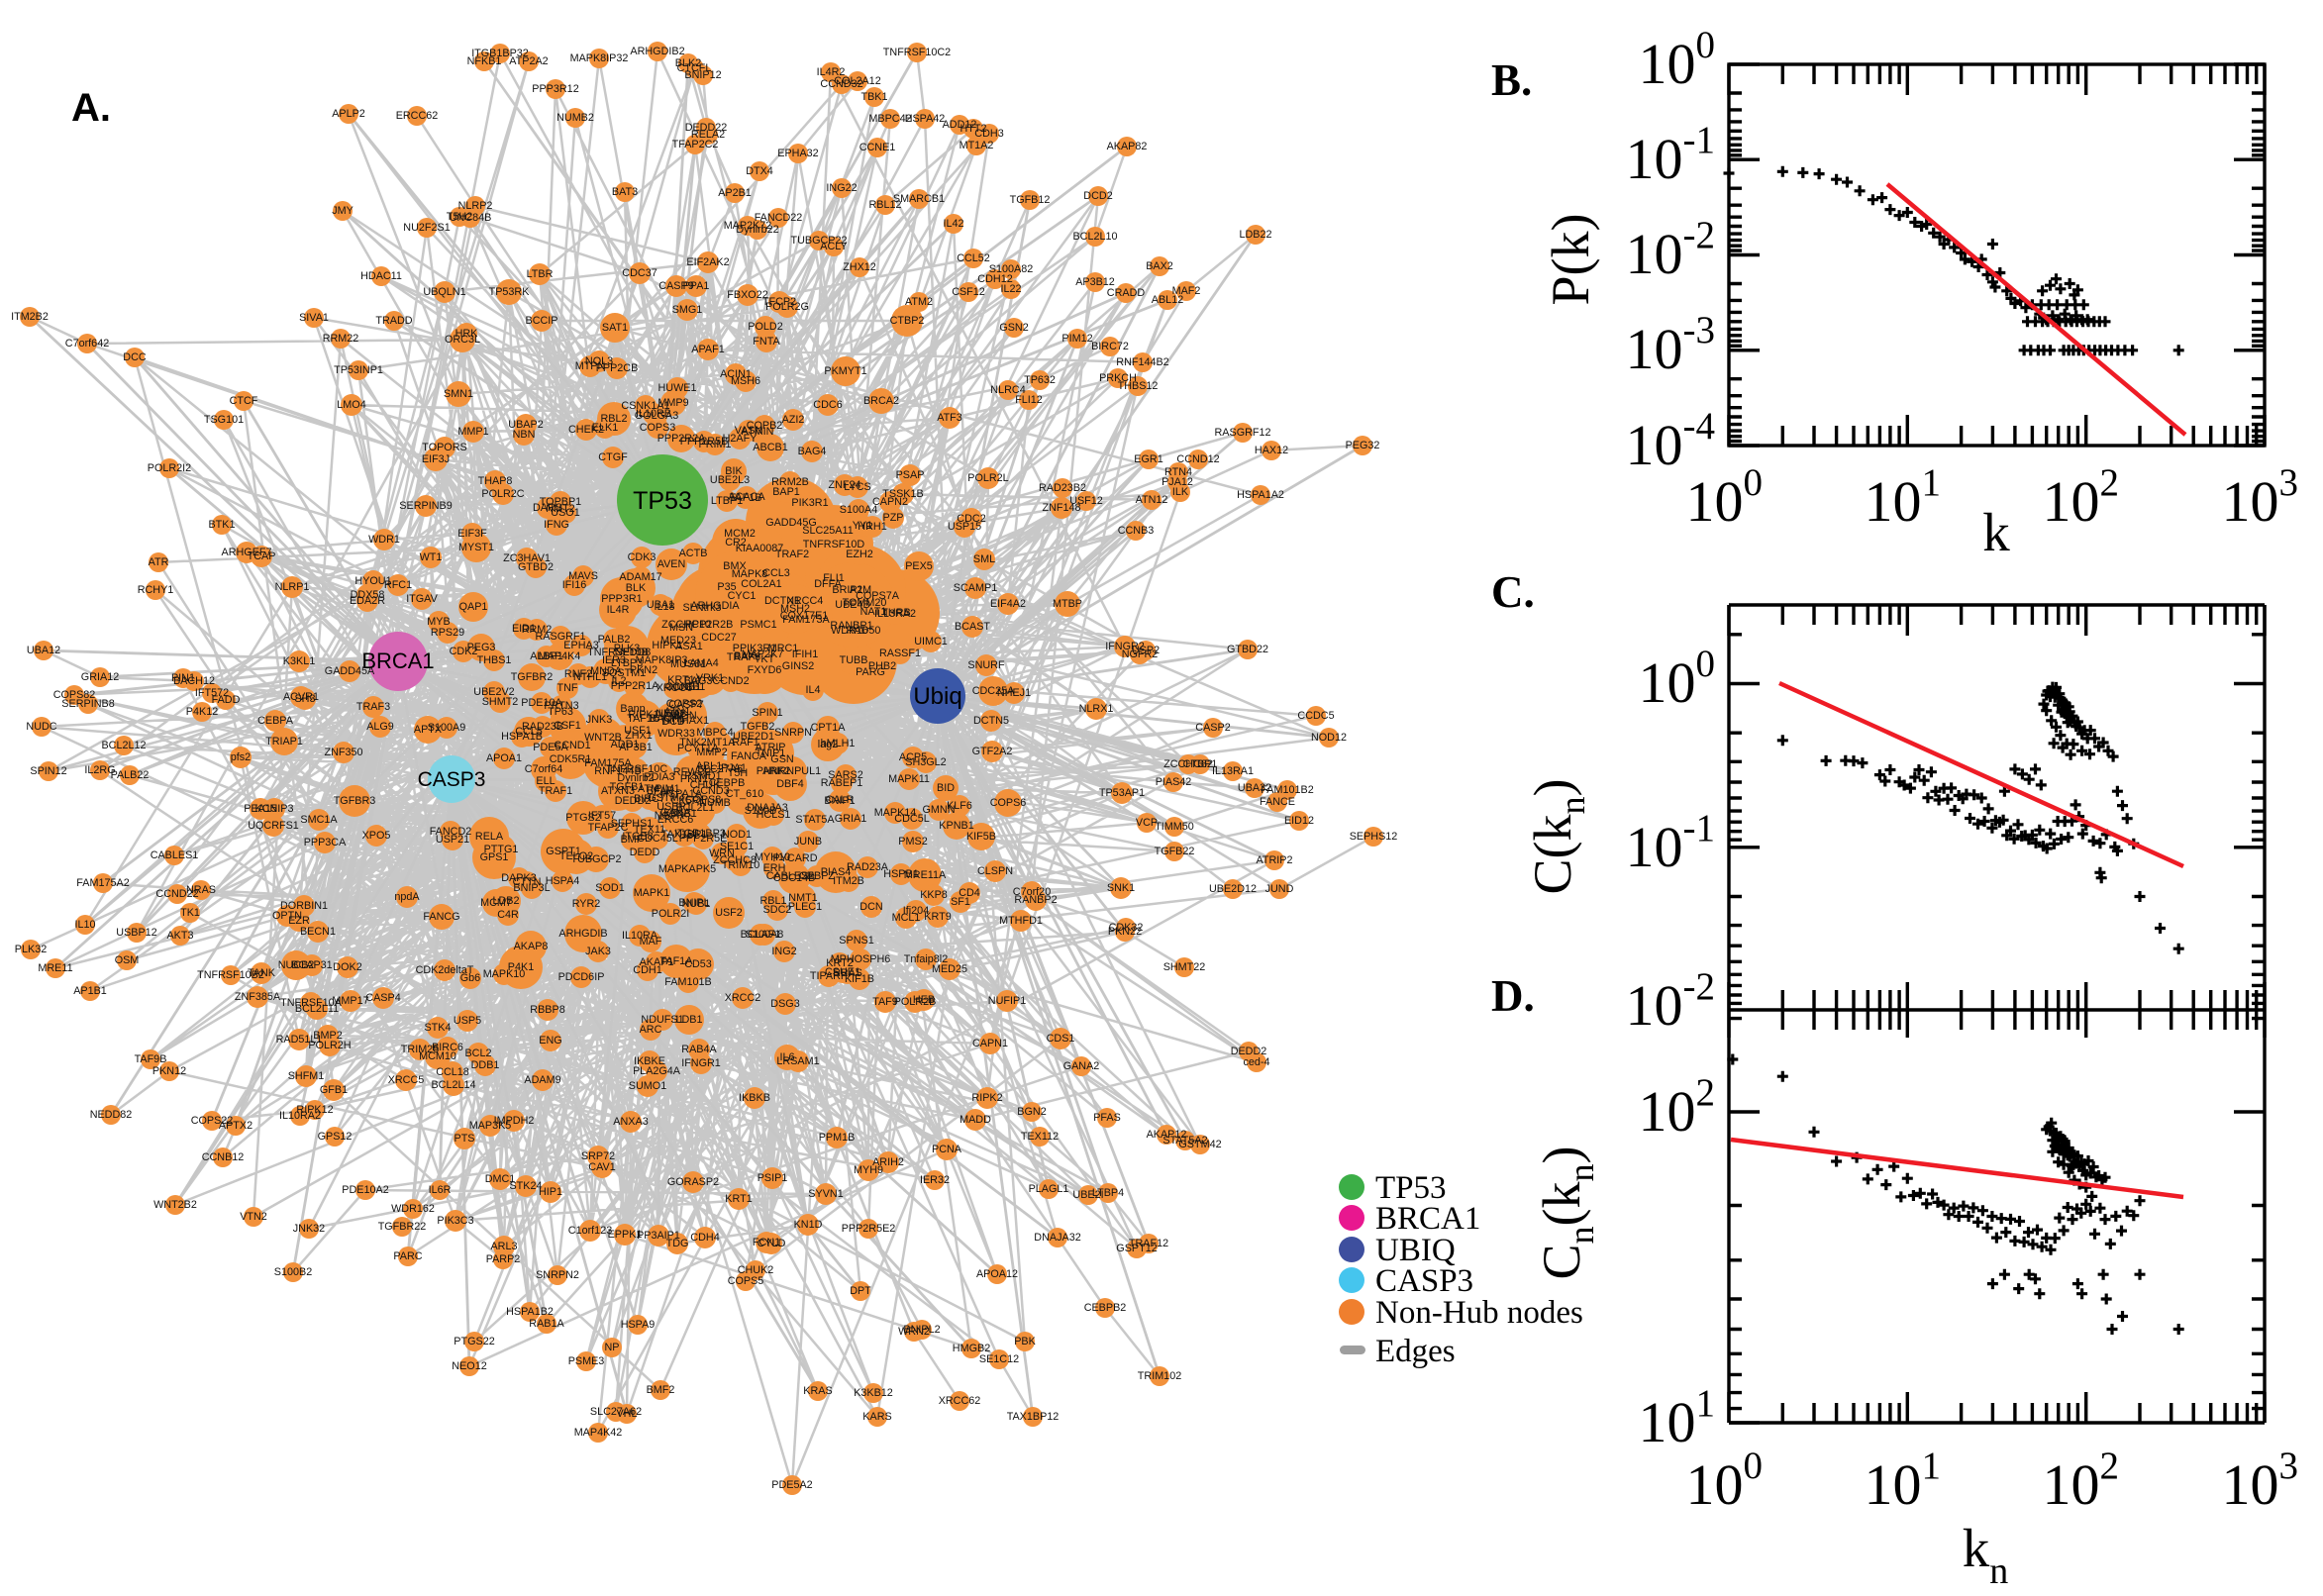 This screenshot has width=2323, height=1596. I want to click on svg-text: CCNE1, so click(877, 147).